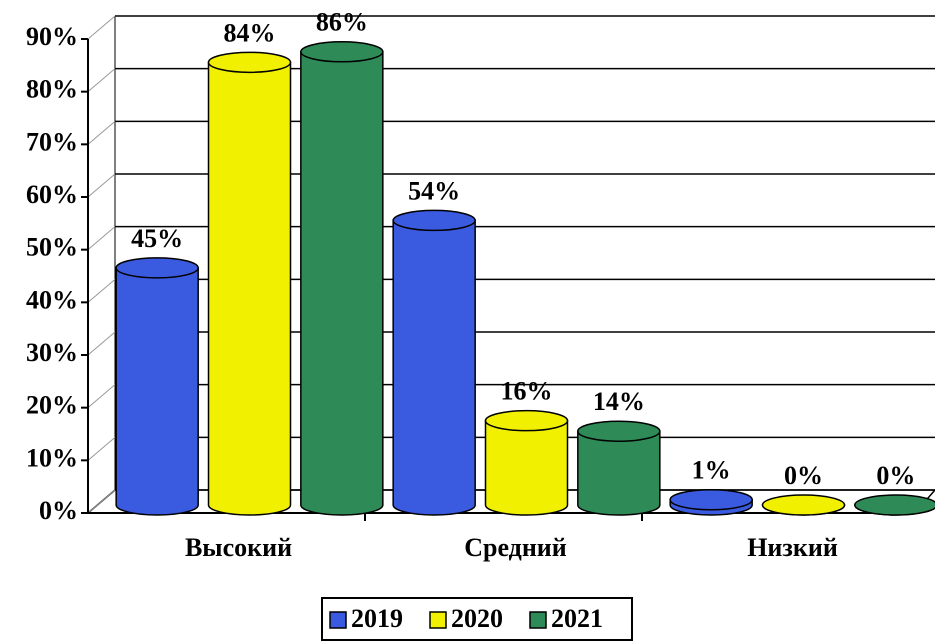 This screenshot has width=935, height=642. Describe the element at coordinates (52, 405) in the screenshot. I see `y-tick-label: 20%` at that location.